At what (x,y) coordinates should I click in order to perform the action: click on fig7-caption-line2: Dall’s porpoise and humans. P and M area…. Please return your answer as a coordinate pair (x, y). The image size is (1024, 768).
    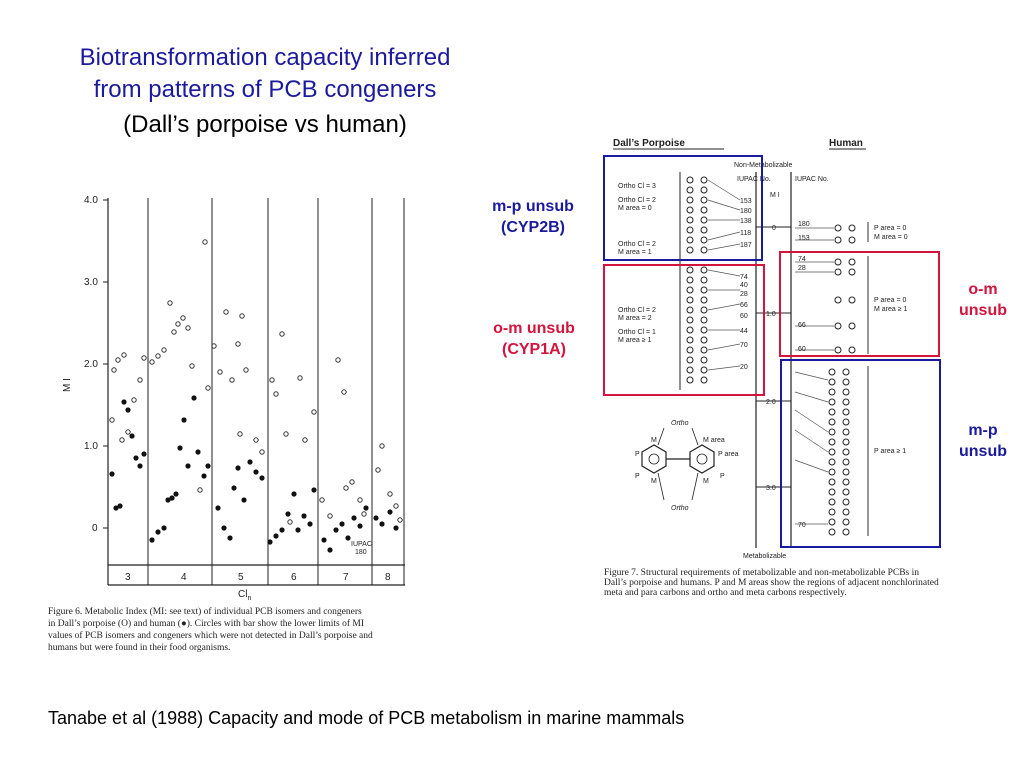
    Looking at the image, I should click on (771, 582).